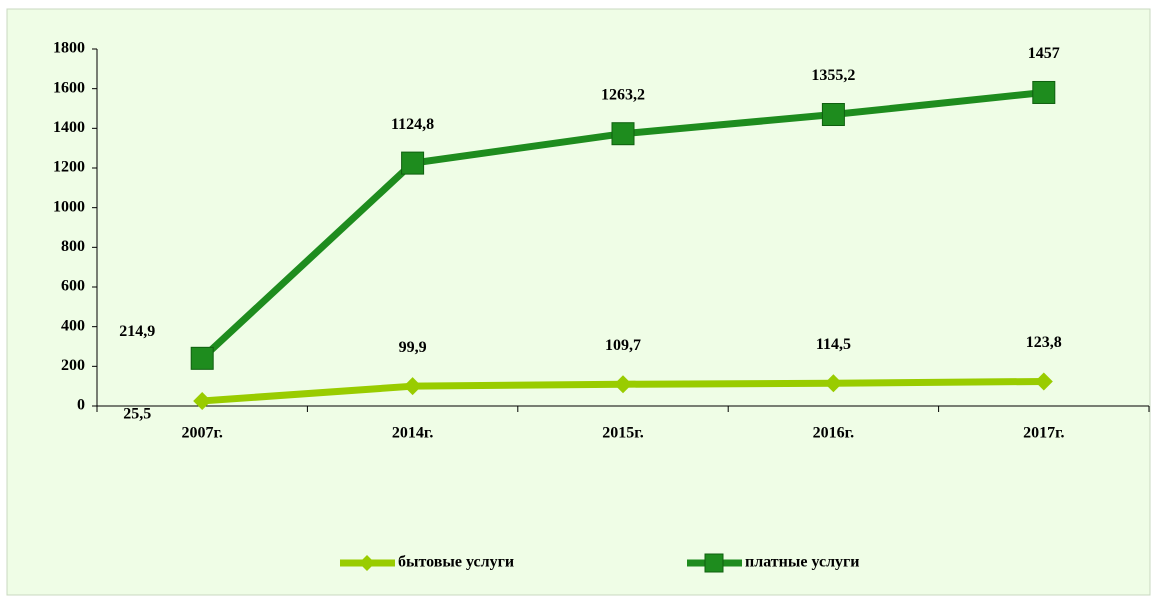 The image size is (1157, 602). What do you see at coordinates (73, 325) in the screenshot?
I see `y-tick-label: 400` at bounding box center [73, 325].